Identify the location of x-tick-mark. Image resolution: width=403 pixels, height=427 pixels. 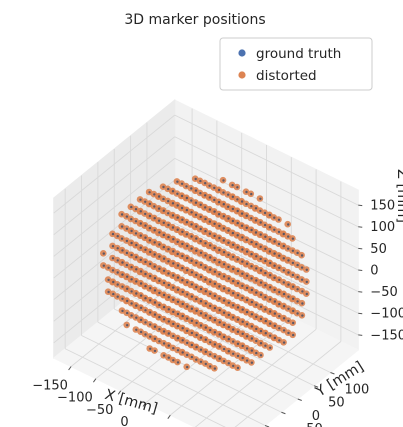
(70, 368).